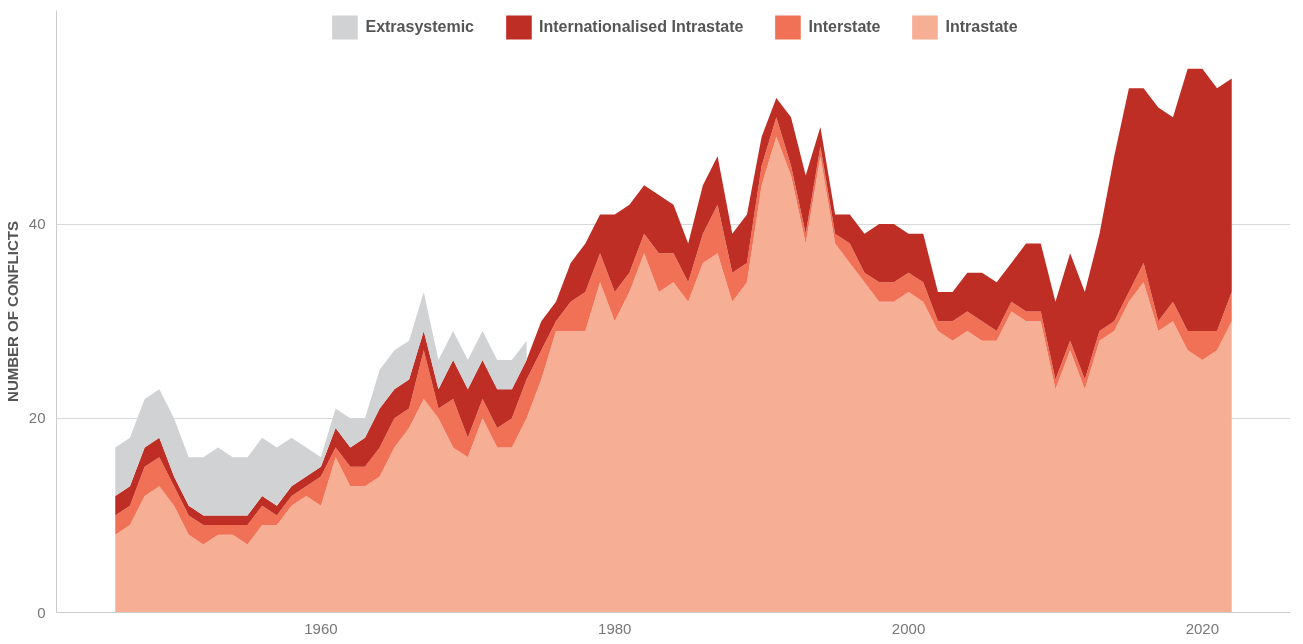 The height and width of the screenshot is (644, 1303). Describe the element at coordinates (908, 628) in the screenshot. I see `x-tick-label: 2000` at that location.